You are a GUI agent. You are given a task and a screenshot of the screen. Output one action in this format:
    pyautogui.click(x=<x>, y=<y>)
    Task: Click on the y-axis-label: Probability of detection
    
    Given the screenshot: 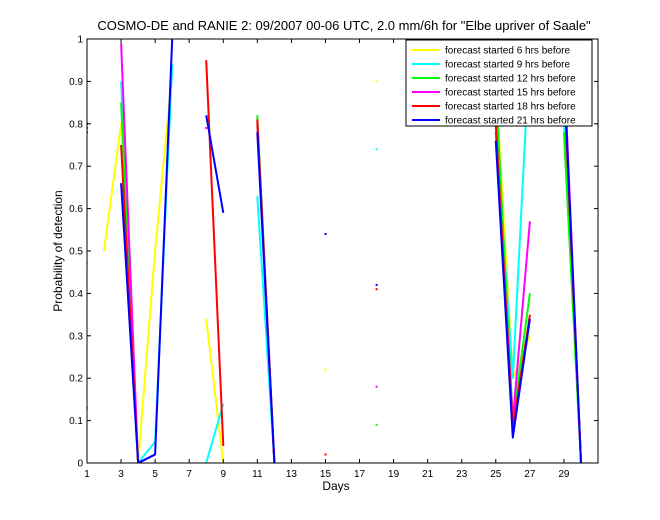 What is the action you would take?
    pyautogui.click(x=58, y=250)
    